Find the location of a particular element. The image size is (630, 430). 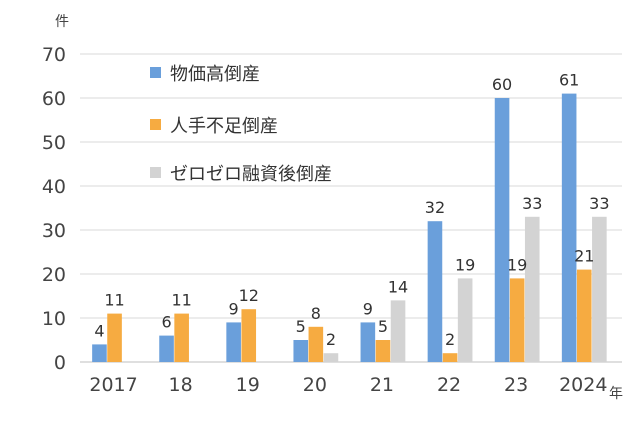

y-tick-label: 50 is located at coordinates (54, 143).